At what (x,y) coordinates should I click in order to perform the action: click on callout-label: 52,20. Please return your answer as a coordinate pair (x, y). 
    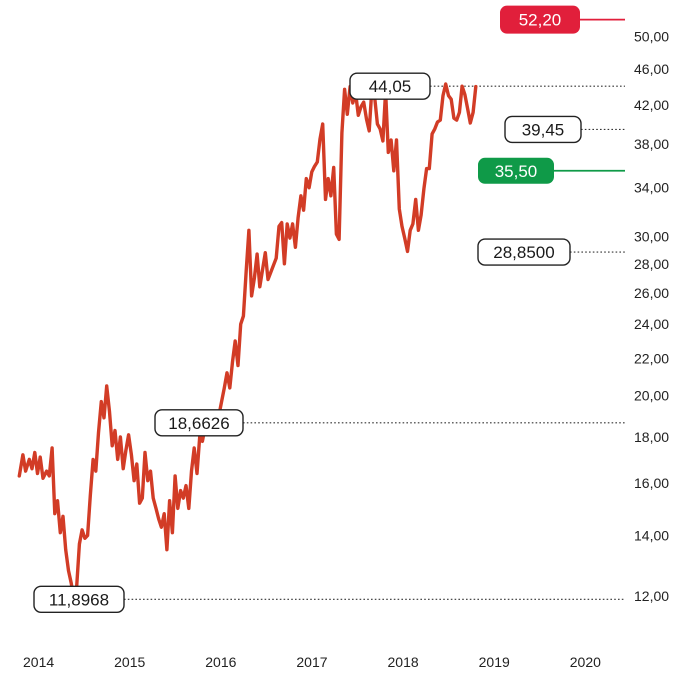
    Looking at the image, I should click on (540, 20).